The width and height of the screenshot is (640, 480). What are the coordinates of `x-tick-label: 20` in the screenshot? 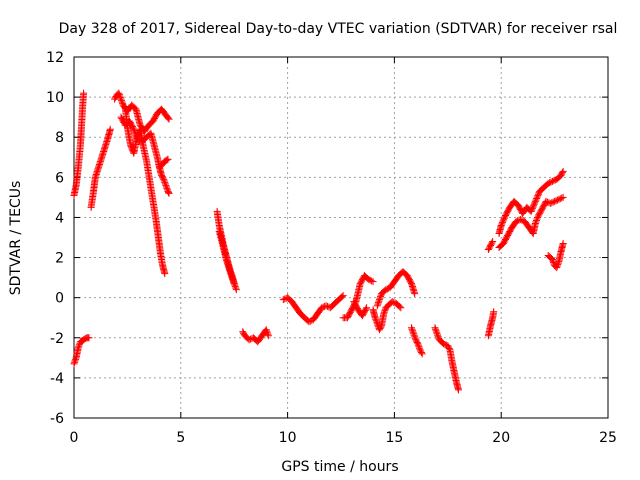 It's located at (501, 438).